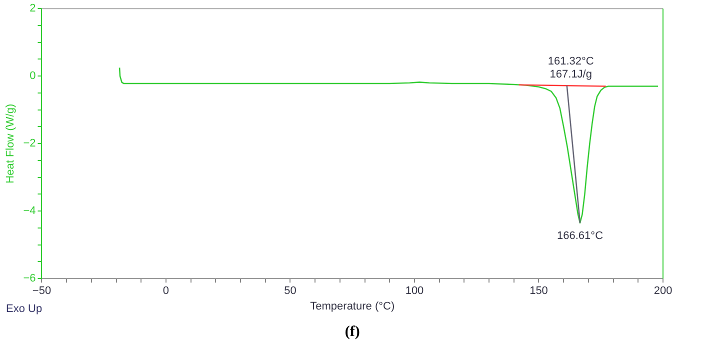 This screenshot has width=708, height=347. I want to click on y-tick-label: −4, so click(29, 211).